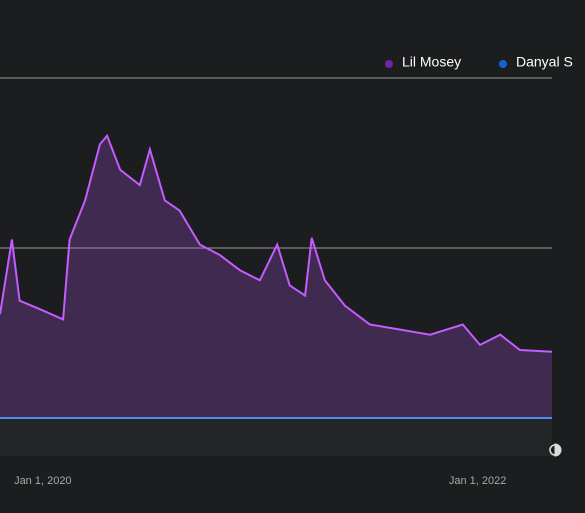  Describe the element at coordinates (555, 450) in the screenshot. I see `range-handle-ring` at that location.